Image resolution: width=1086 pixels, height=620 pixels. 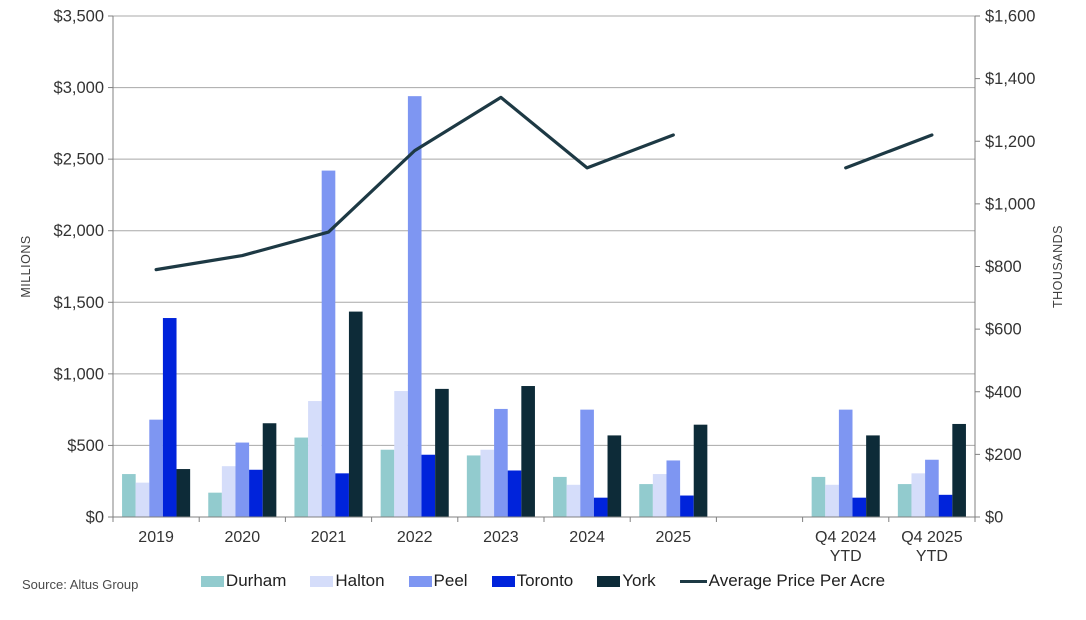 I want to click on bar-durham-2021, so click(x=301, y=477).